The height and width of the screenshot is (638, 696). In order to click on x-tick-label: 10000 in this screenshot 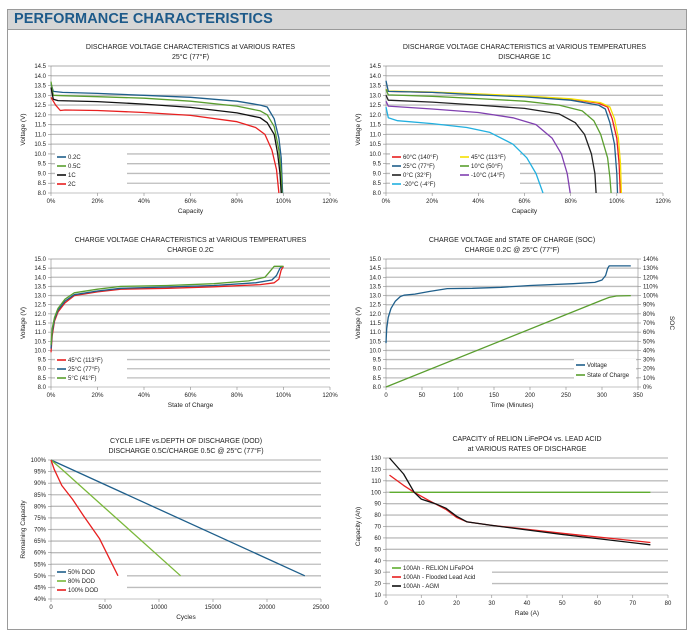, I will do `click(159, 608)`.